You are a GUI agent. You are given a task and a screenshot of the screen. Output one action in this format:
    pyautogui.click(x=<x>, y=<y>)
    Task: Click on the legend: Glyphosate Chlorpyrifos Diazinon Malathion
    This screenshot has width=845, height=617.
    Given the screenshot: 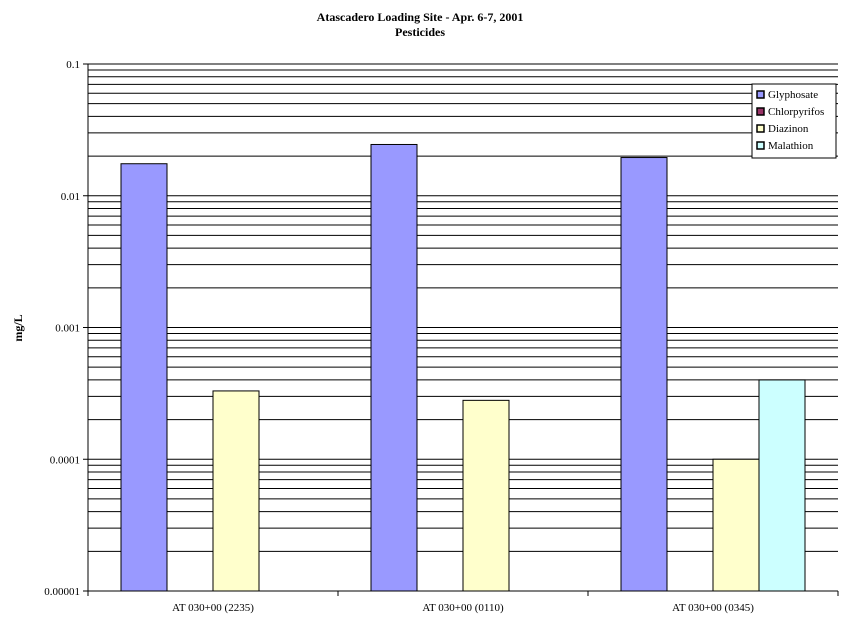 What is the action you would take?
    pyautogui.click(x=794, y=121)
    